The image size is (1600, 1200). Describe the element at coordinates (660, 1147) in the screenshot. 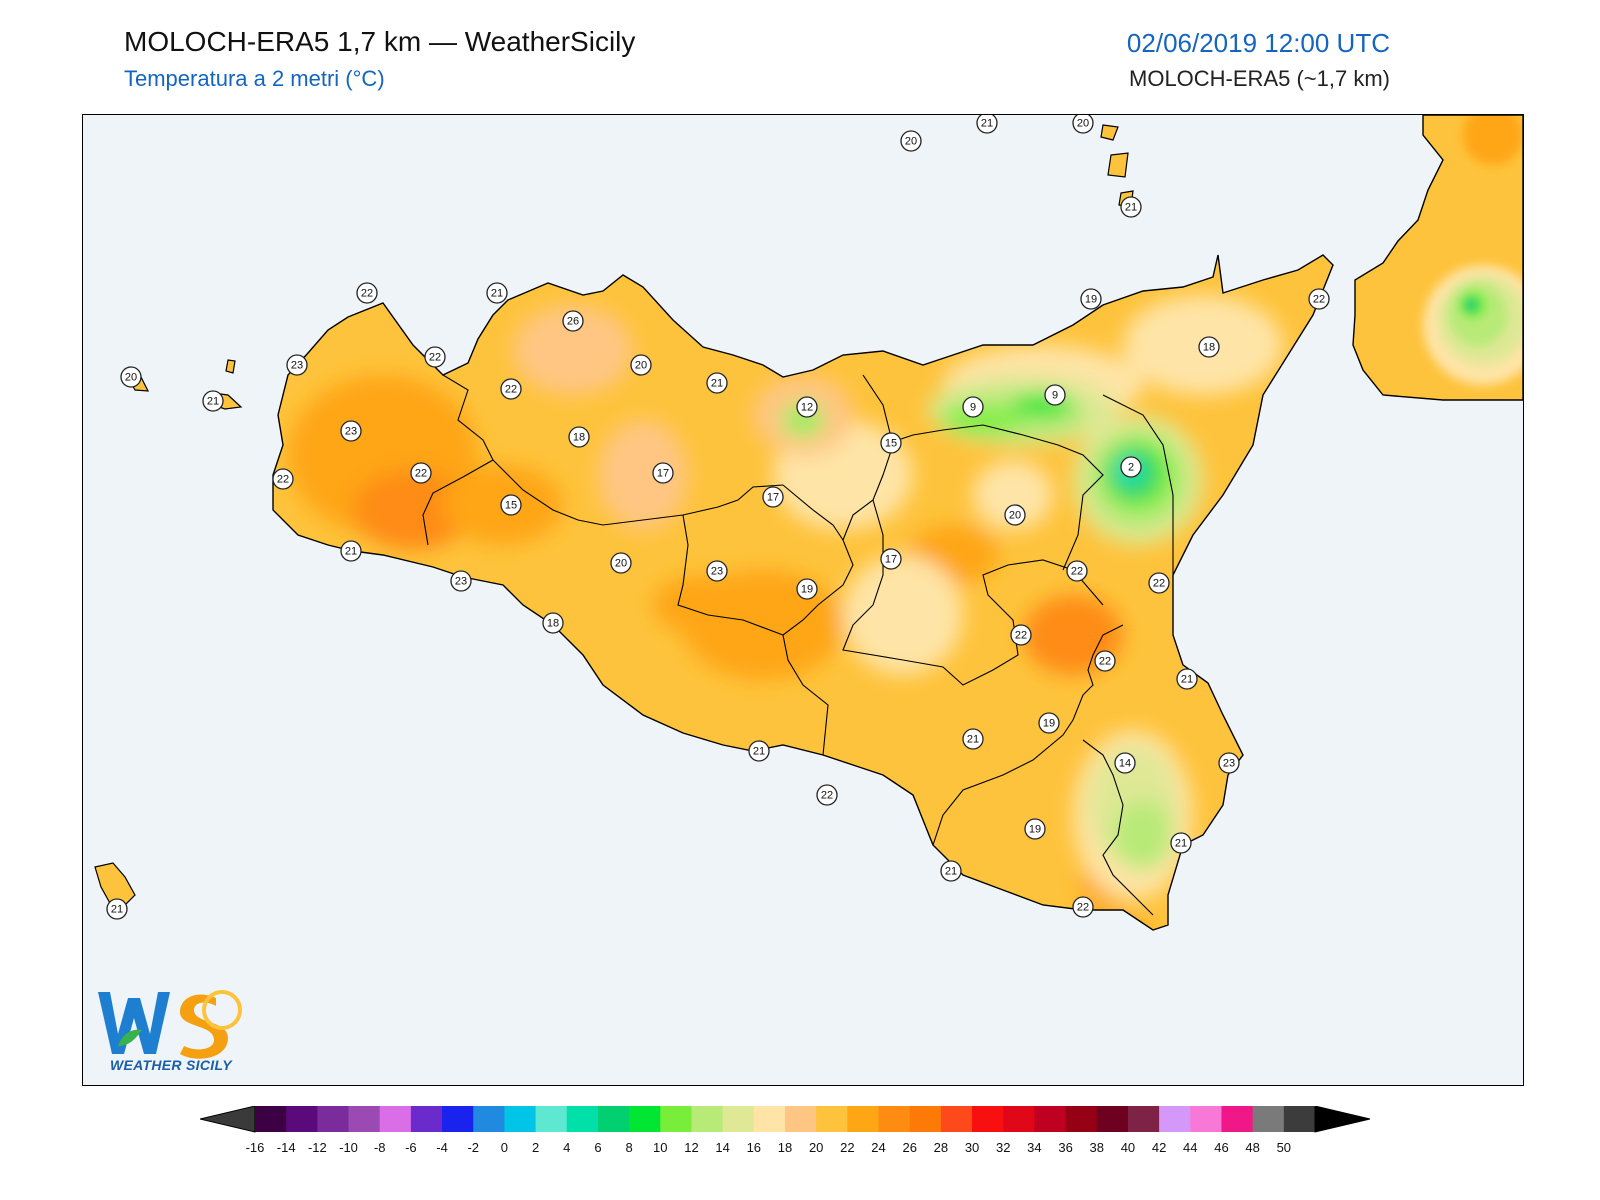

I see `colorbar-tick-label: 10` at that location.